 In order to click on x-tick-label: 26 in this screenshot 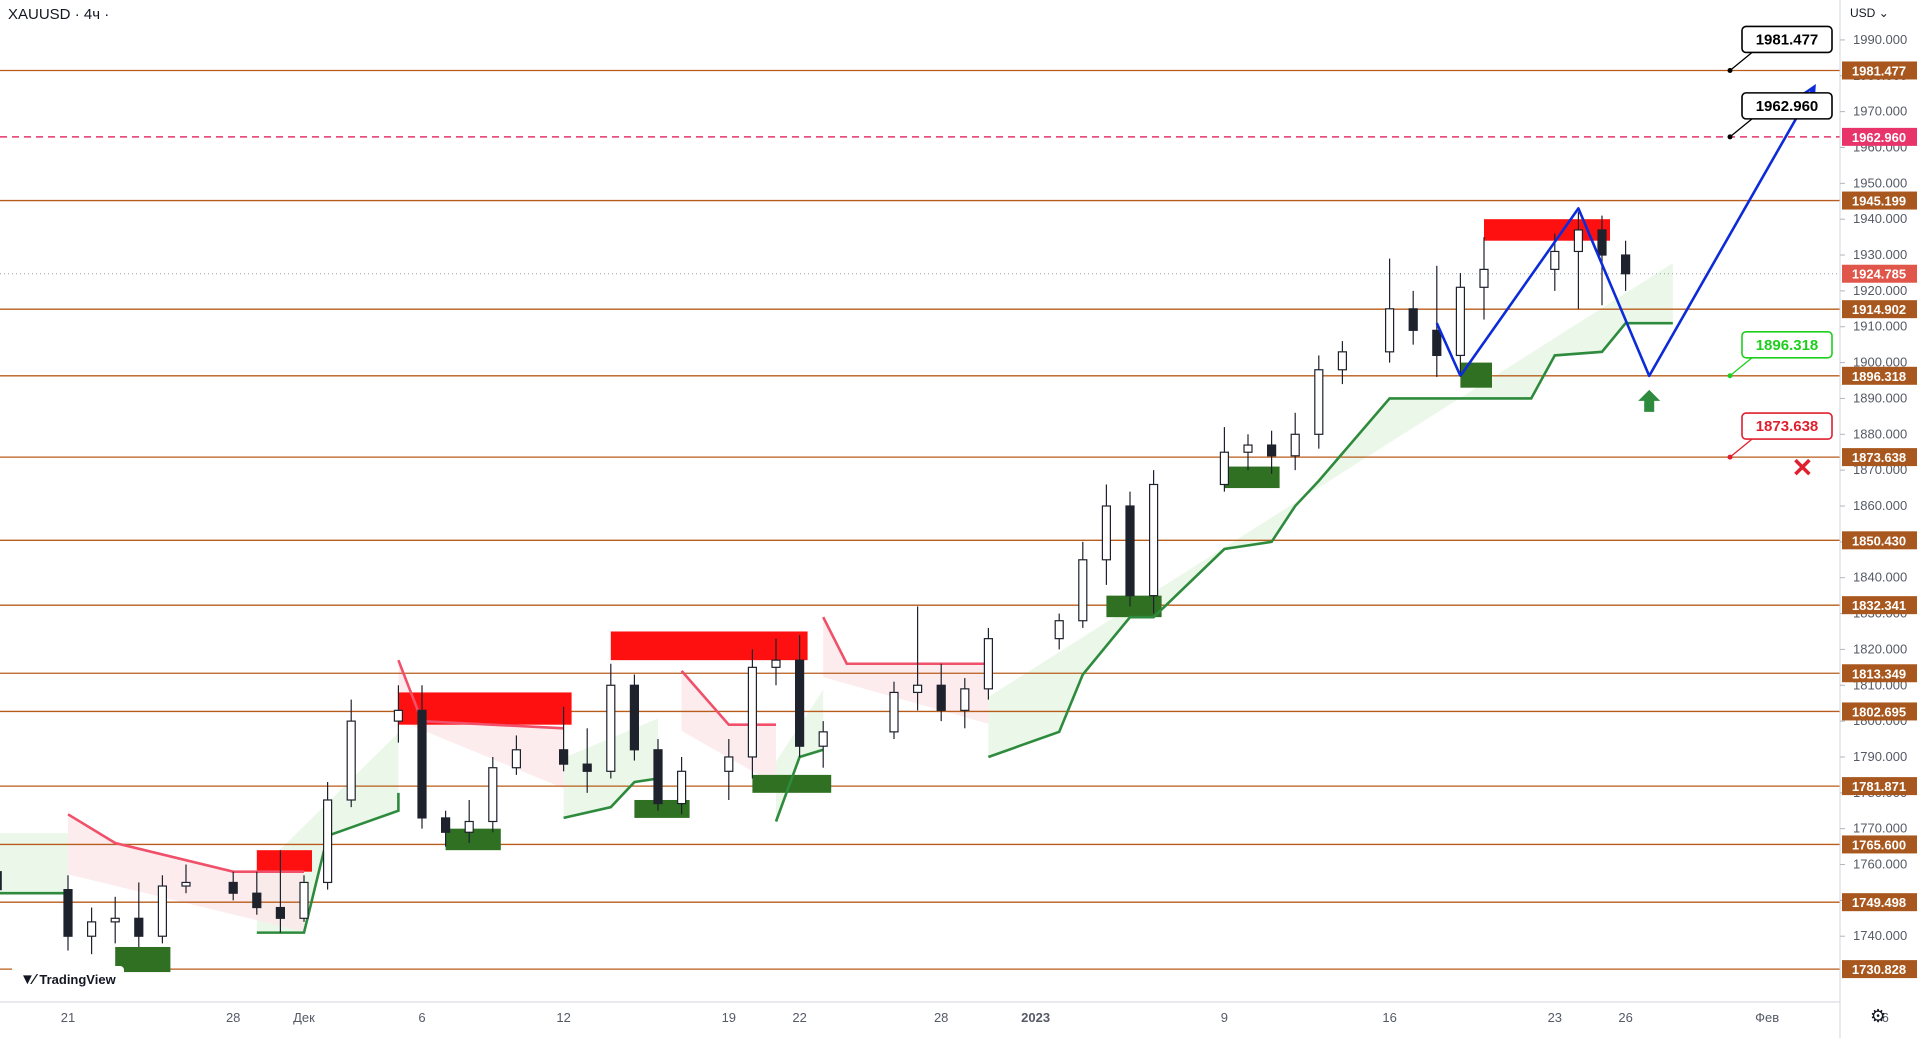, I will do `click(1625, 1017)`.